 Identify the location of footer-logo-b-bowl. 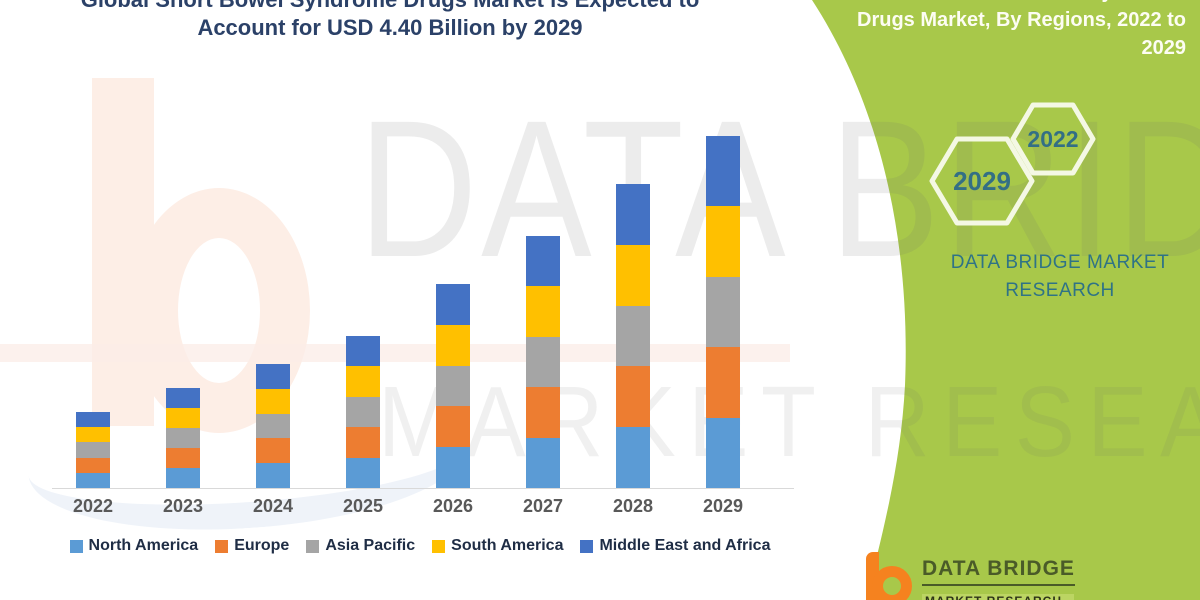
(892, 583).